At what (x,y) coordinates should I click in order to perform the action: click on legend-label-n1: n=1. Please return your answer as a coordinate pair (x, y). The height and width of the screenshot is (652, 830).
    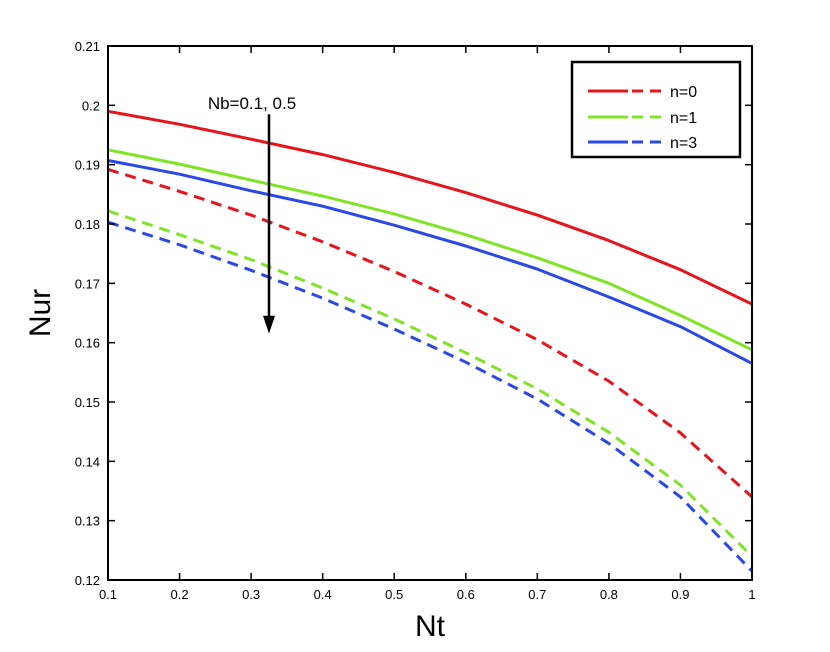
    Looking at the image, I should click on (683, 118).